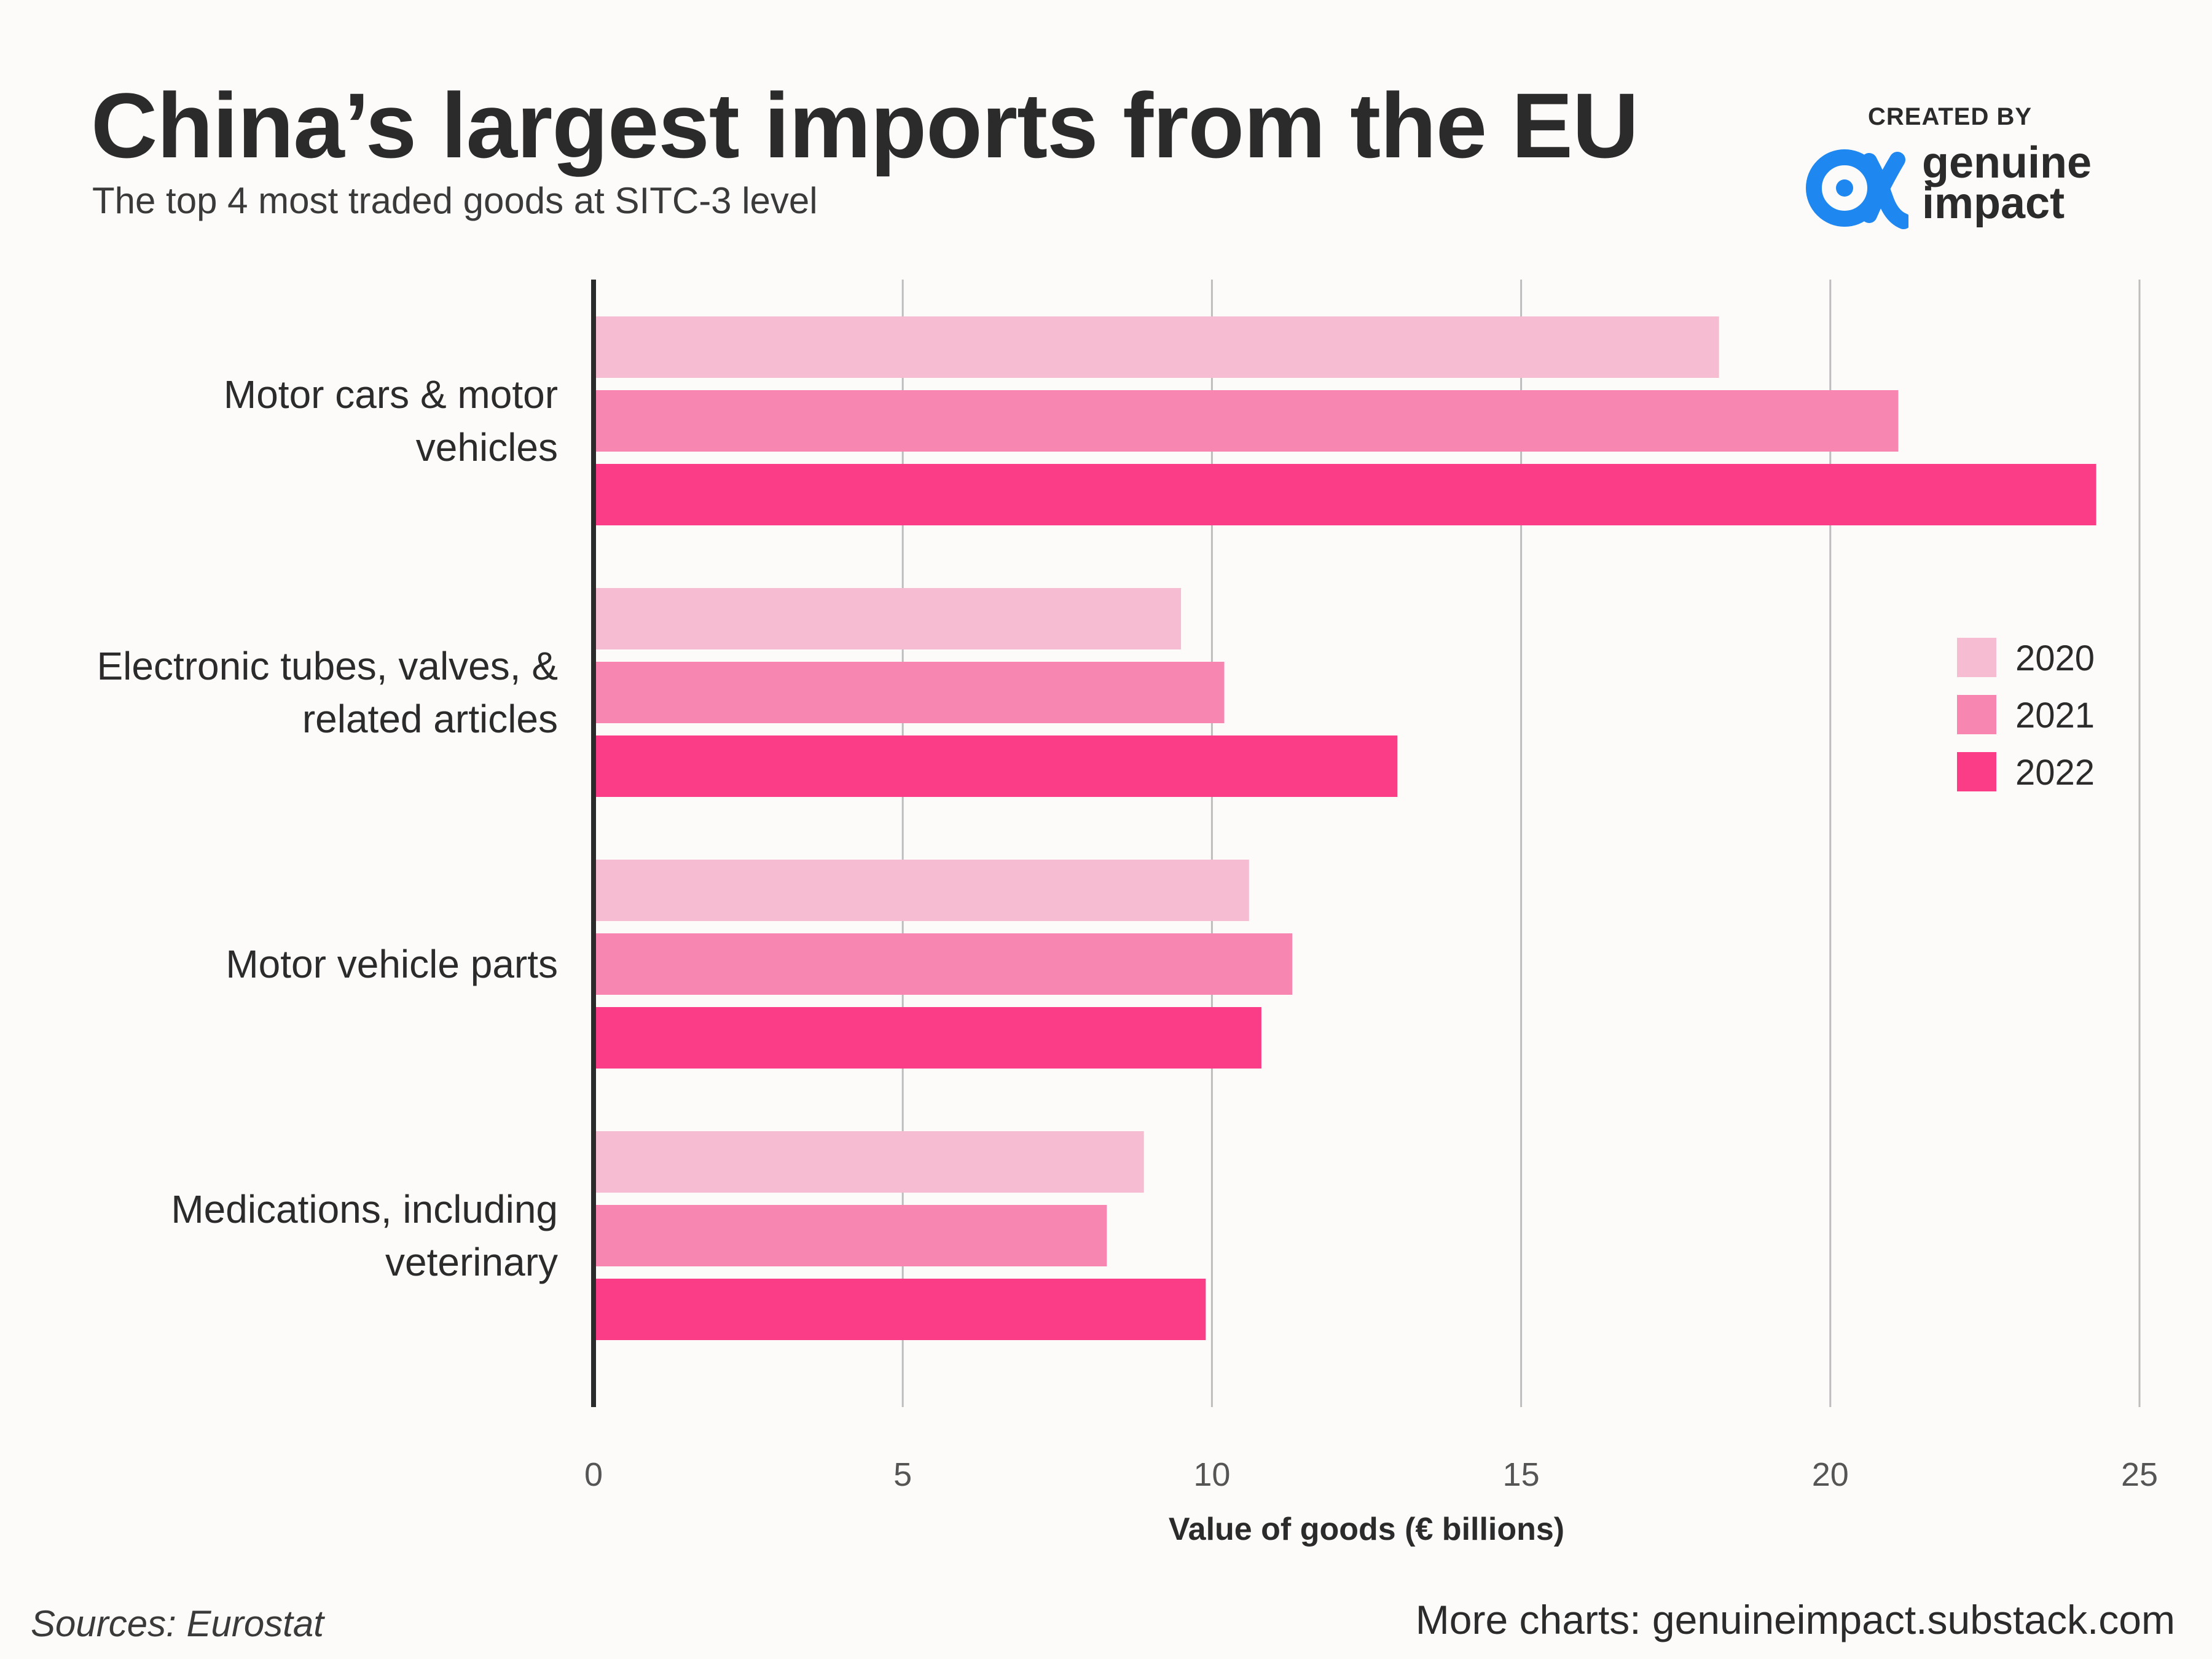 This screenshot has width=2212, height=1659. I want to click on legend-swatch-2021, so click(1976, 714).